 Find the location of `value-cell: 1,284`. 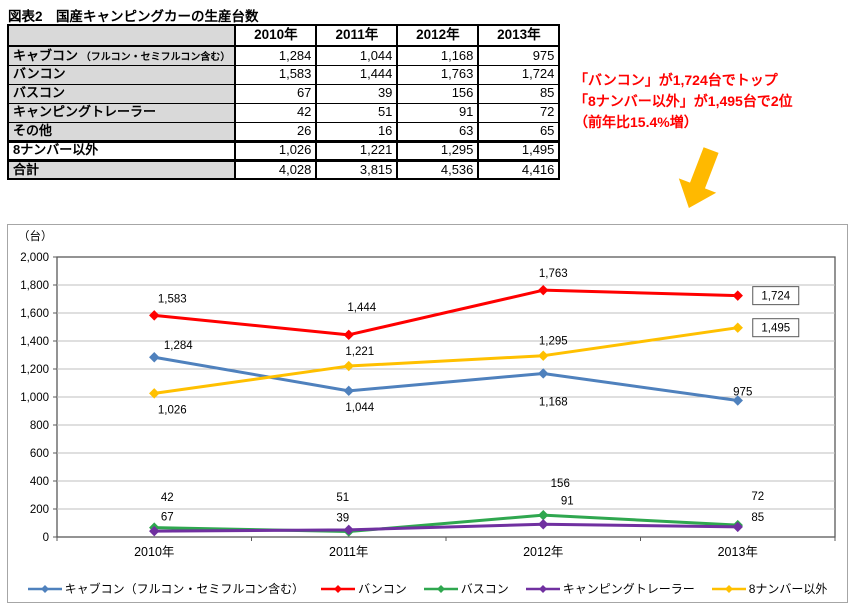

value-cell: 1,284 is located at coordinates (276, 55).